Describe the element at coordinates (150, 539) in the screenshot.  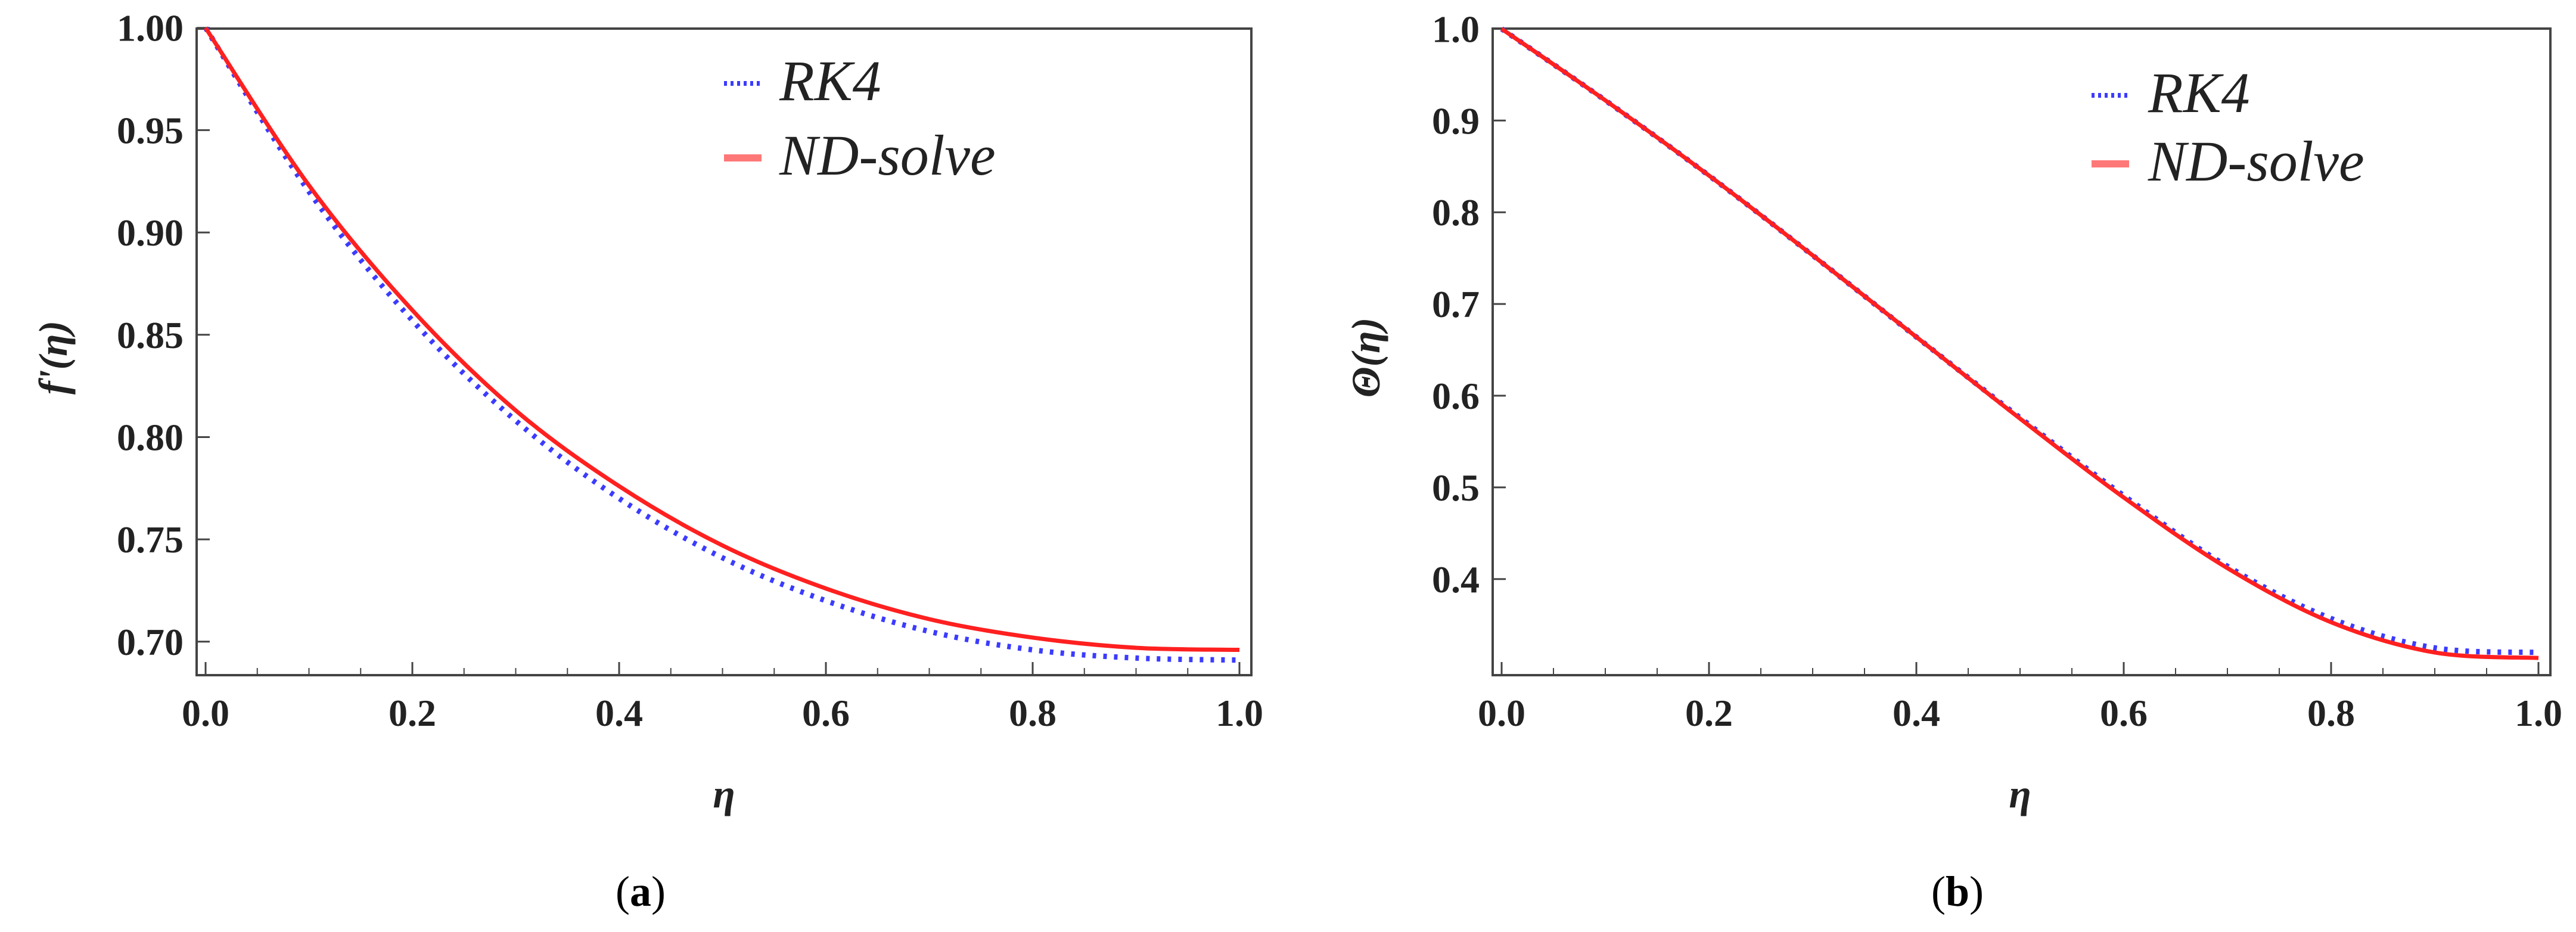
I see `panel-a-y-tick-label: 0.75` at that location.